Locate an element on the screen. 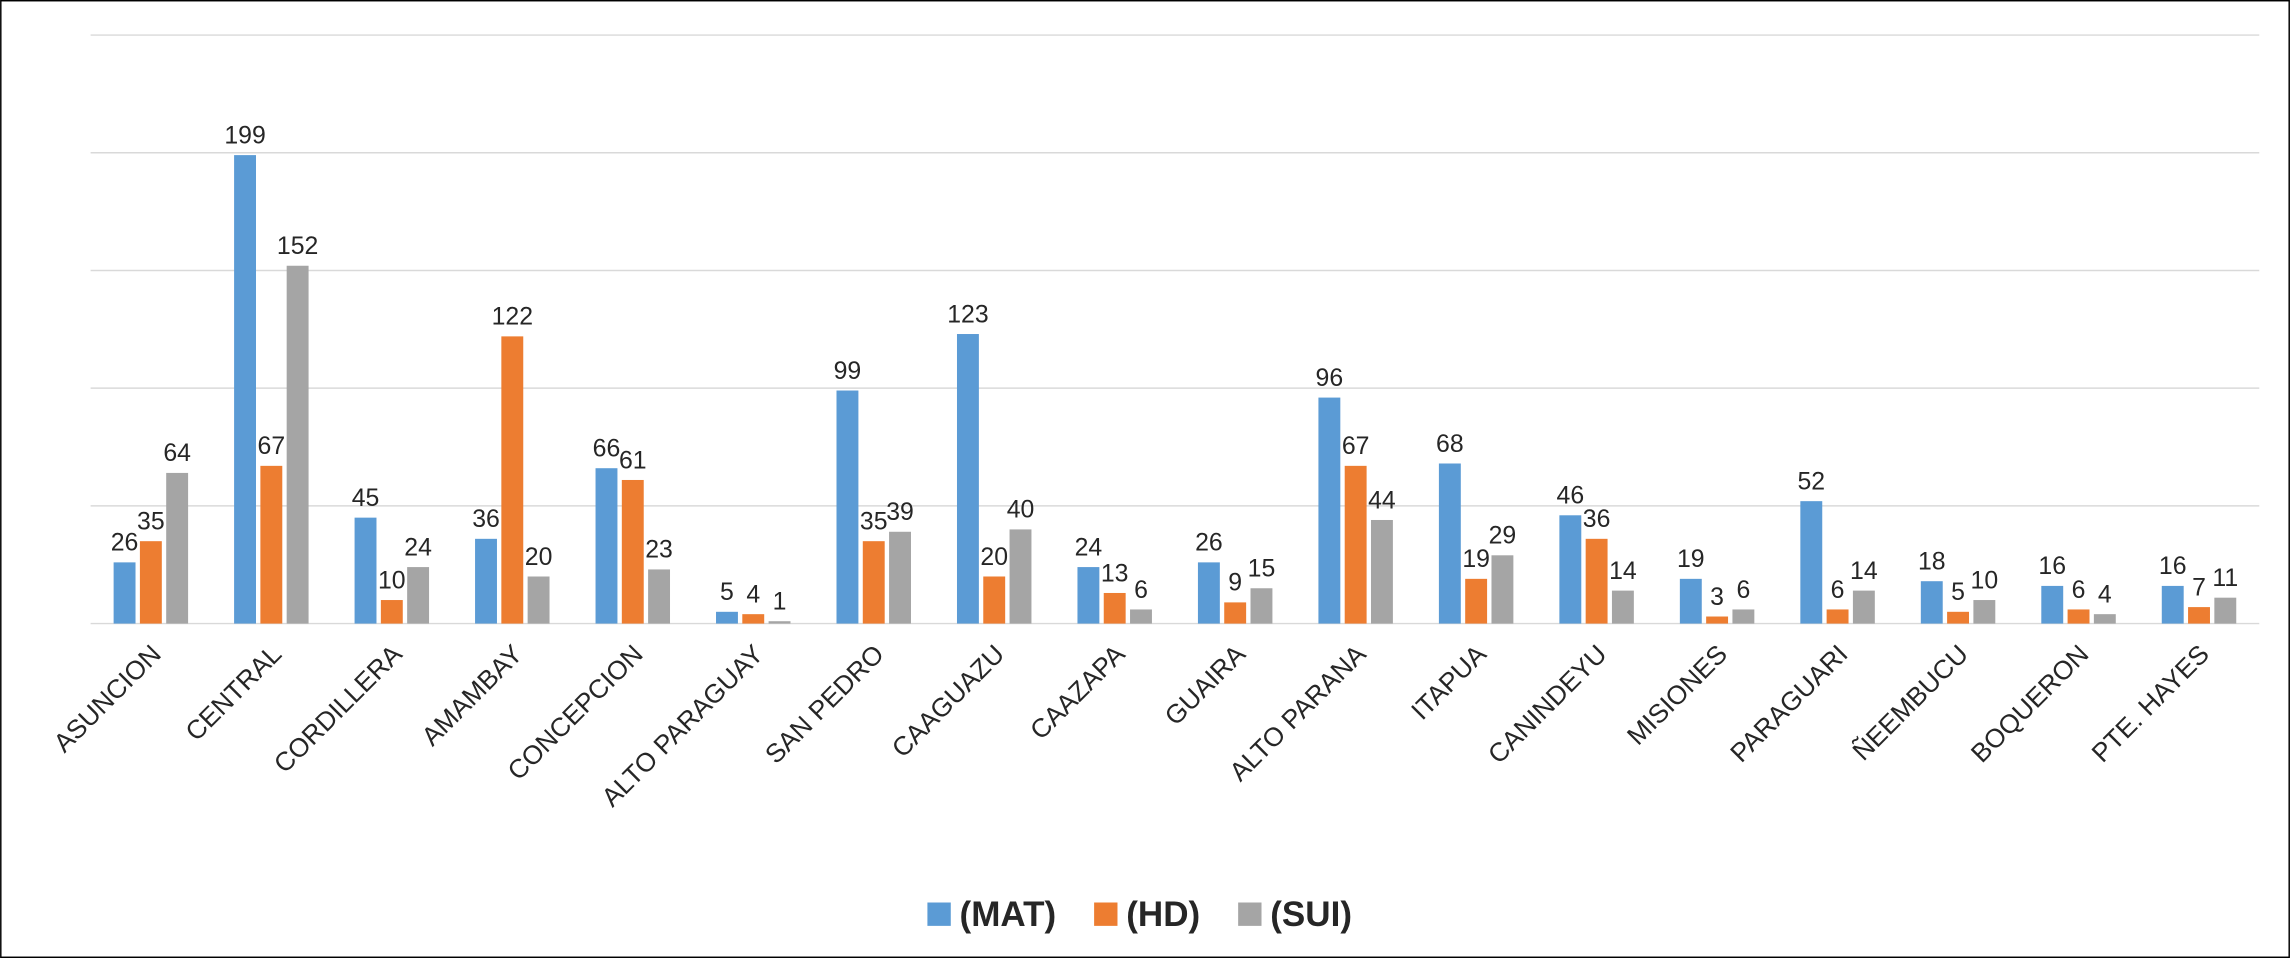 The height and width of the screenshot is (963, 2290). data-label: 18 is located at coordinates (1932, 562).